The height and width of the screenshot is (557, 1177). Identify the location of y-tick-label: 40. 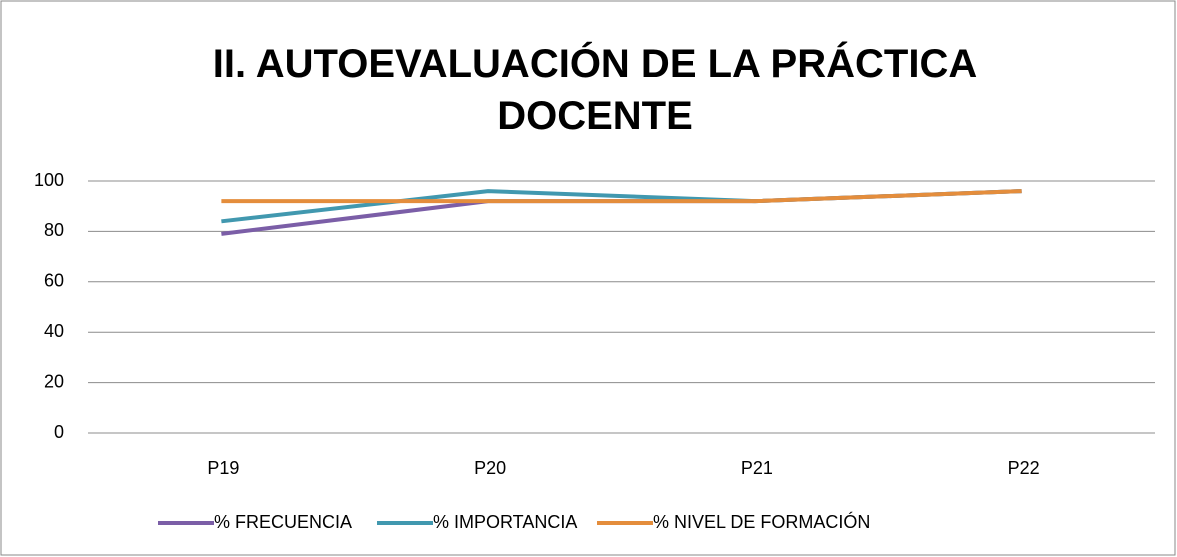
(54, 331).